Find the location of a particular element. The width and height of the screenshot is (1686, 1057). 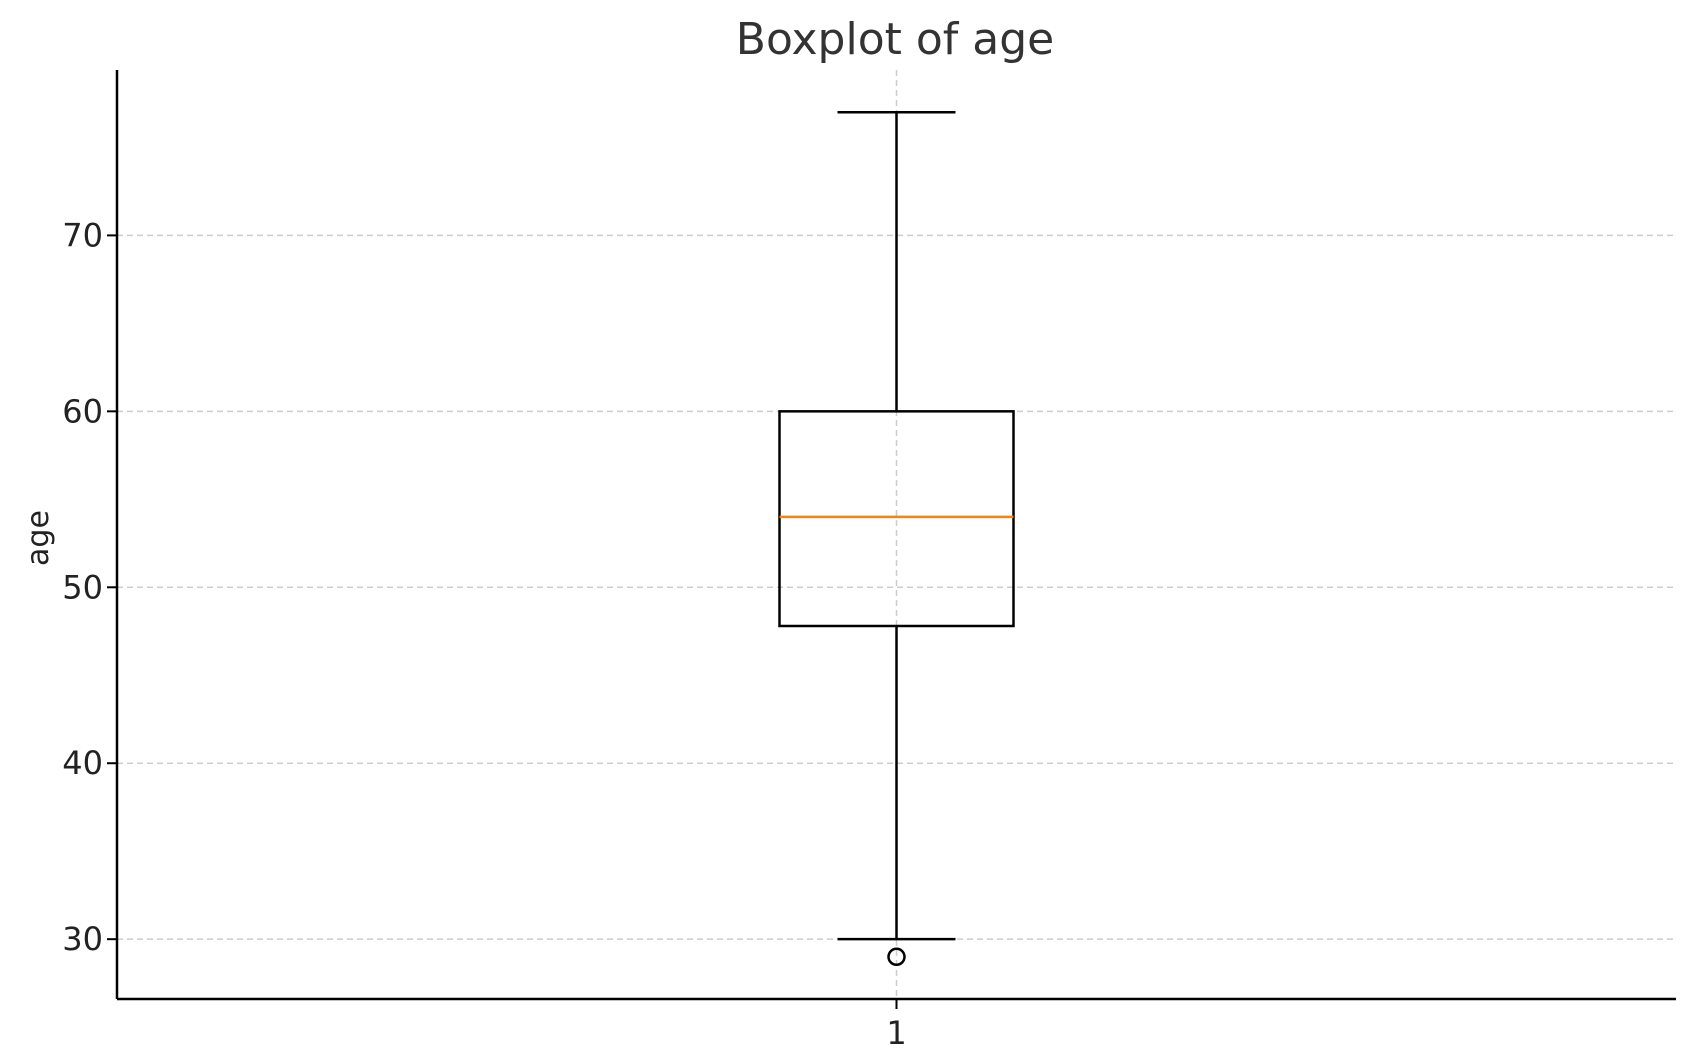

x-tick-label: 1 is located at coordinates (896, 1033).